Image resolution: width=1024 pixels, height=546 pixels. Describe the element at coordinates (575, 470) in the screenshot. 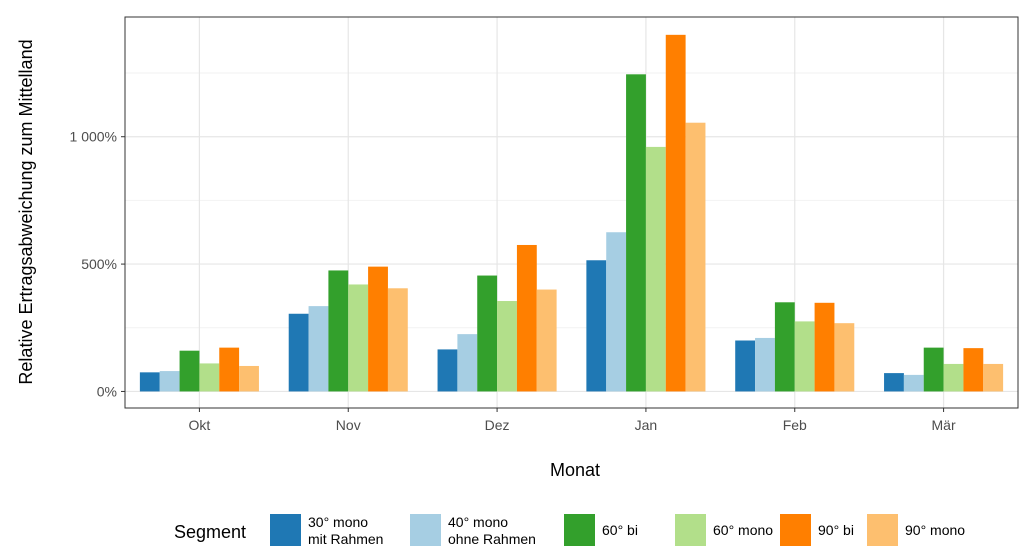

I see `x-axis-title: Monat` at that location.